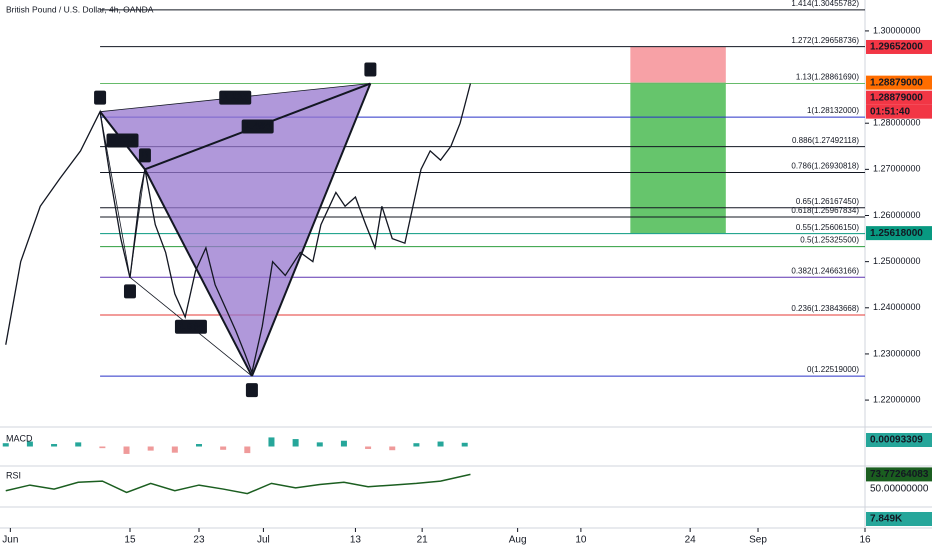 The height and width of the screenshot is (550, 932). I want to click on countdown-tag-bg, so click(899, 111).